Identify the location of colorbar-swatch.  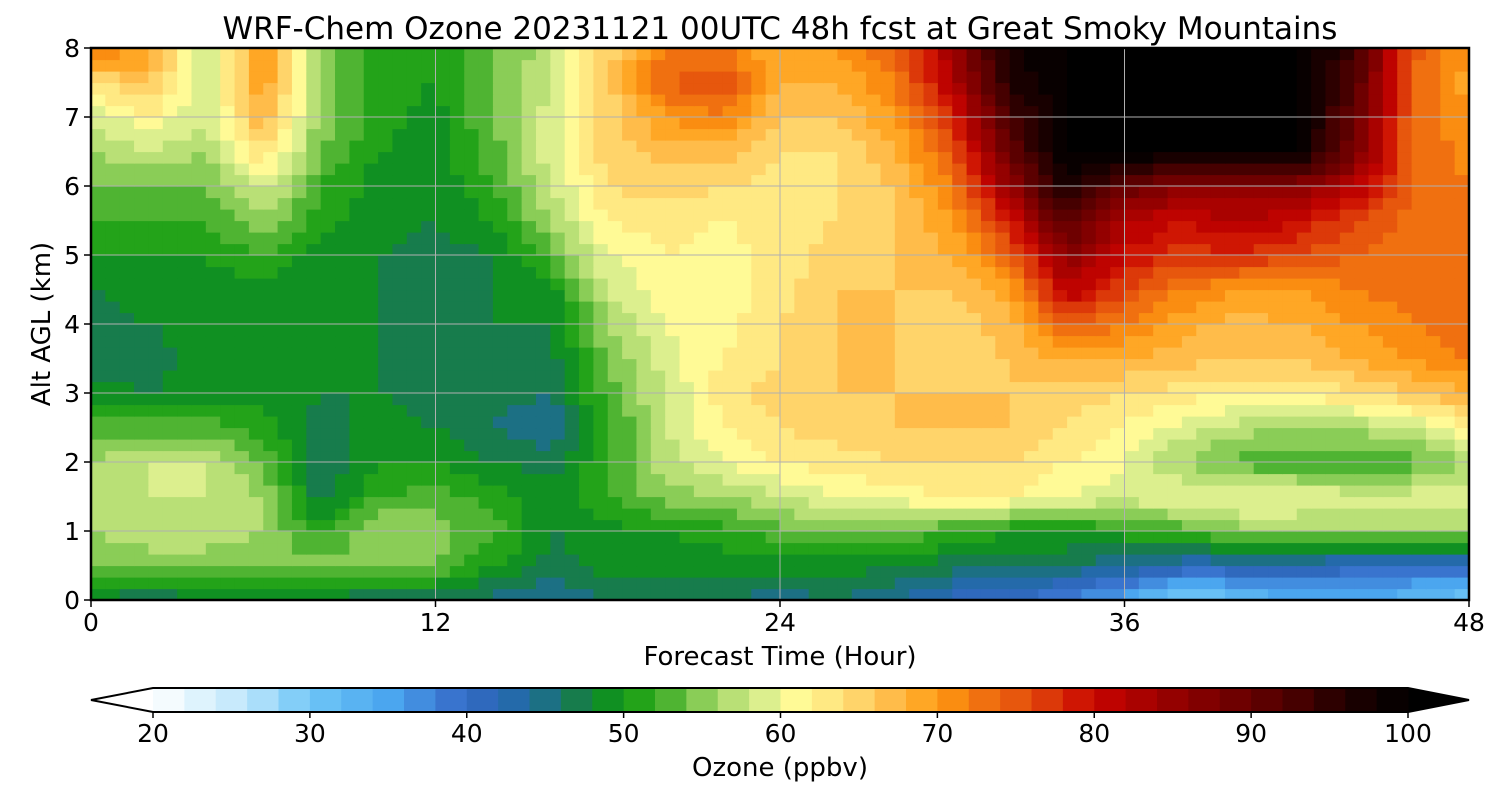
(765, 700).